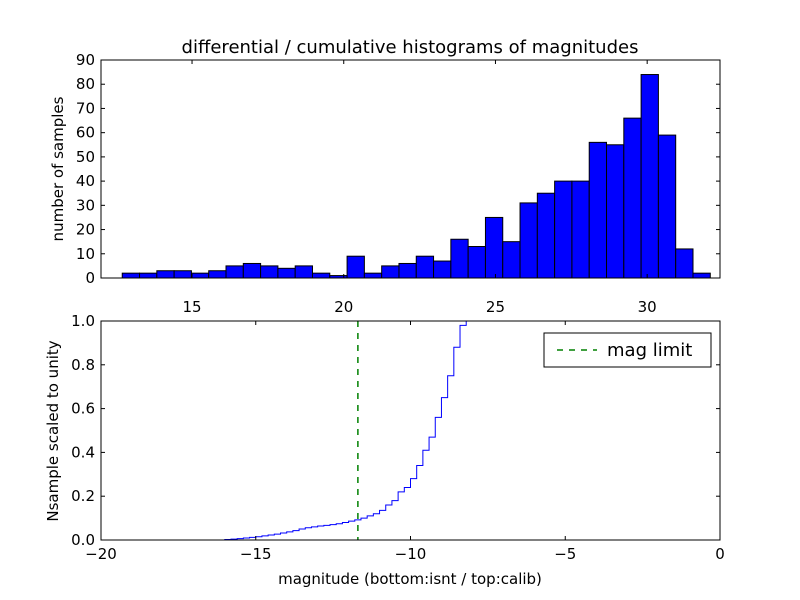  What do you see at coordinates (101, 554) in the screenshot?
I see `x-tick-label: −20` at bounding box center [101, 554].